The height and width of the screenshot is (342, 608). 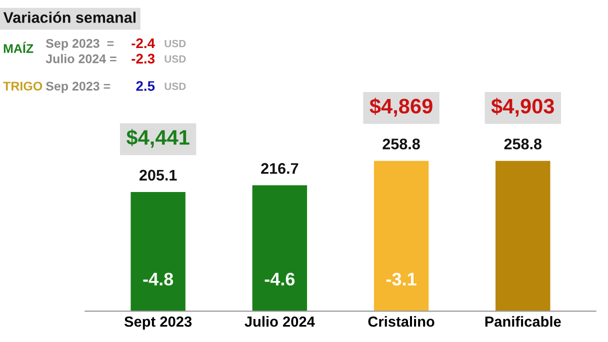 I want to click on annotation: -3.1, so click(x=401, y=279).